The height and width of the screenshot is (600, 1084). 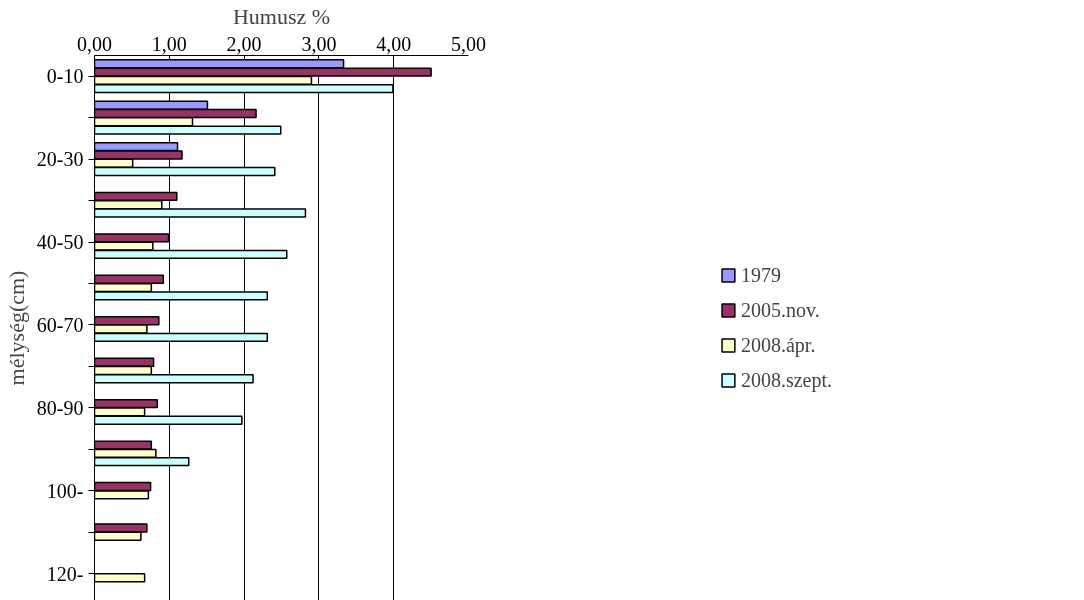 What do you see at coordinates (780, 310) in the screenshot?
I see `legend-label: 2005.nov.` at bounding box center [780, 310].